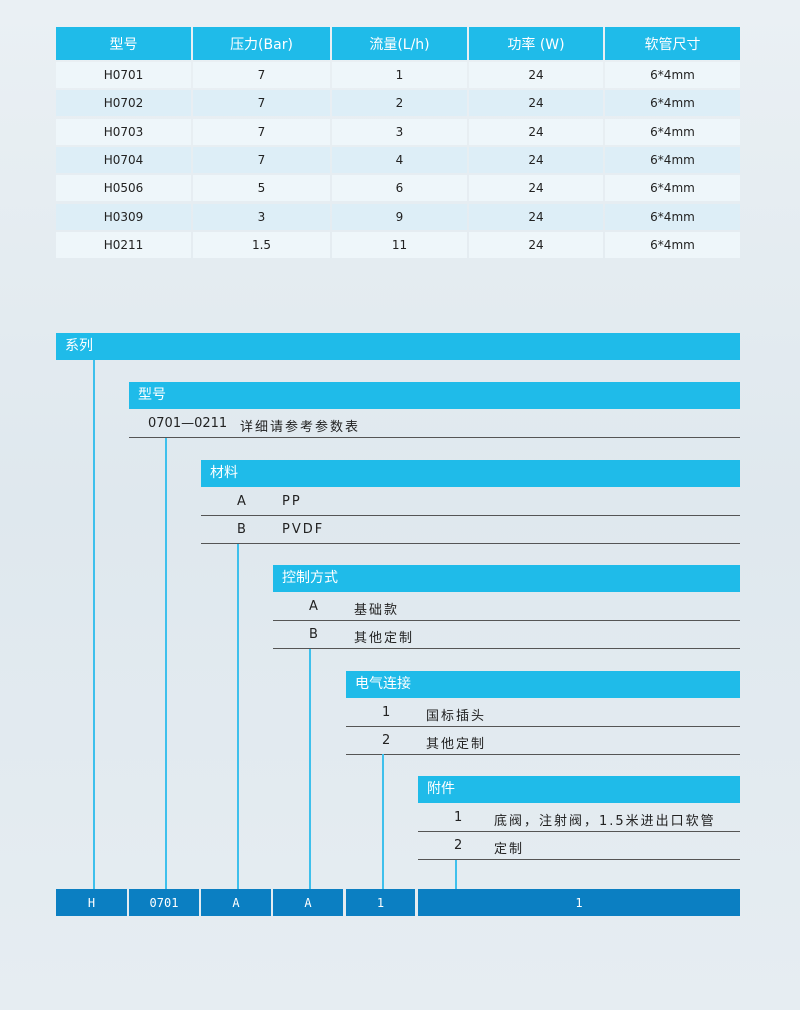 The image size is (800, 1010). I want to click on accessory-option: 2 定制, so click(579, 846).